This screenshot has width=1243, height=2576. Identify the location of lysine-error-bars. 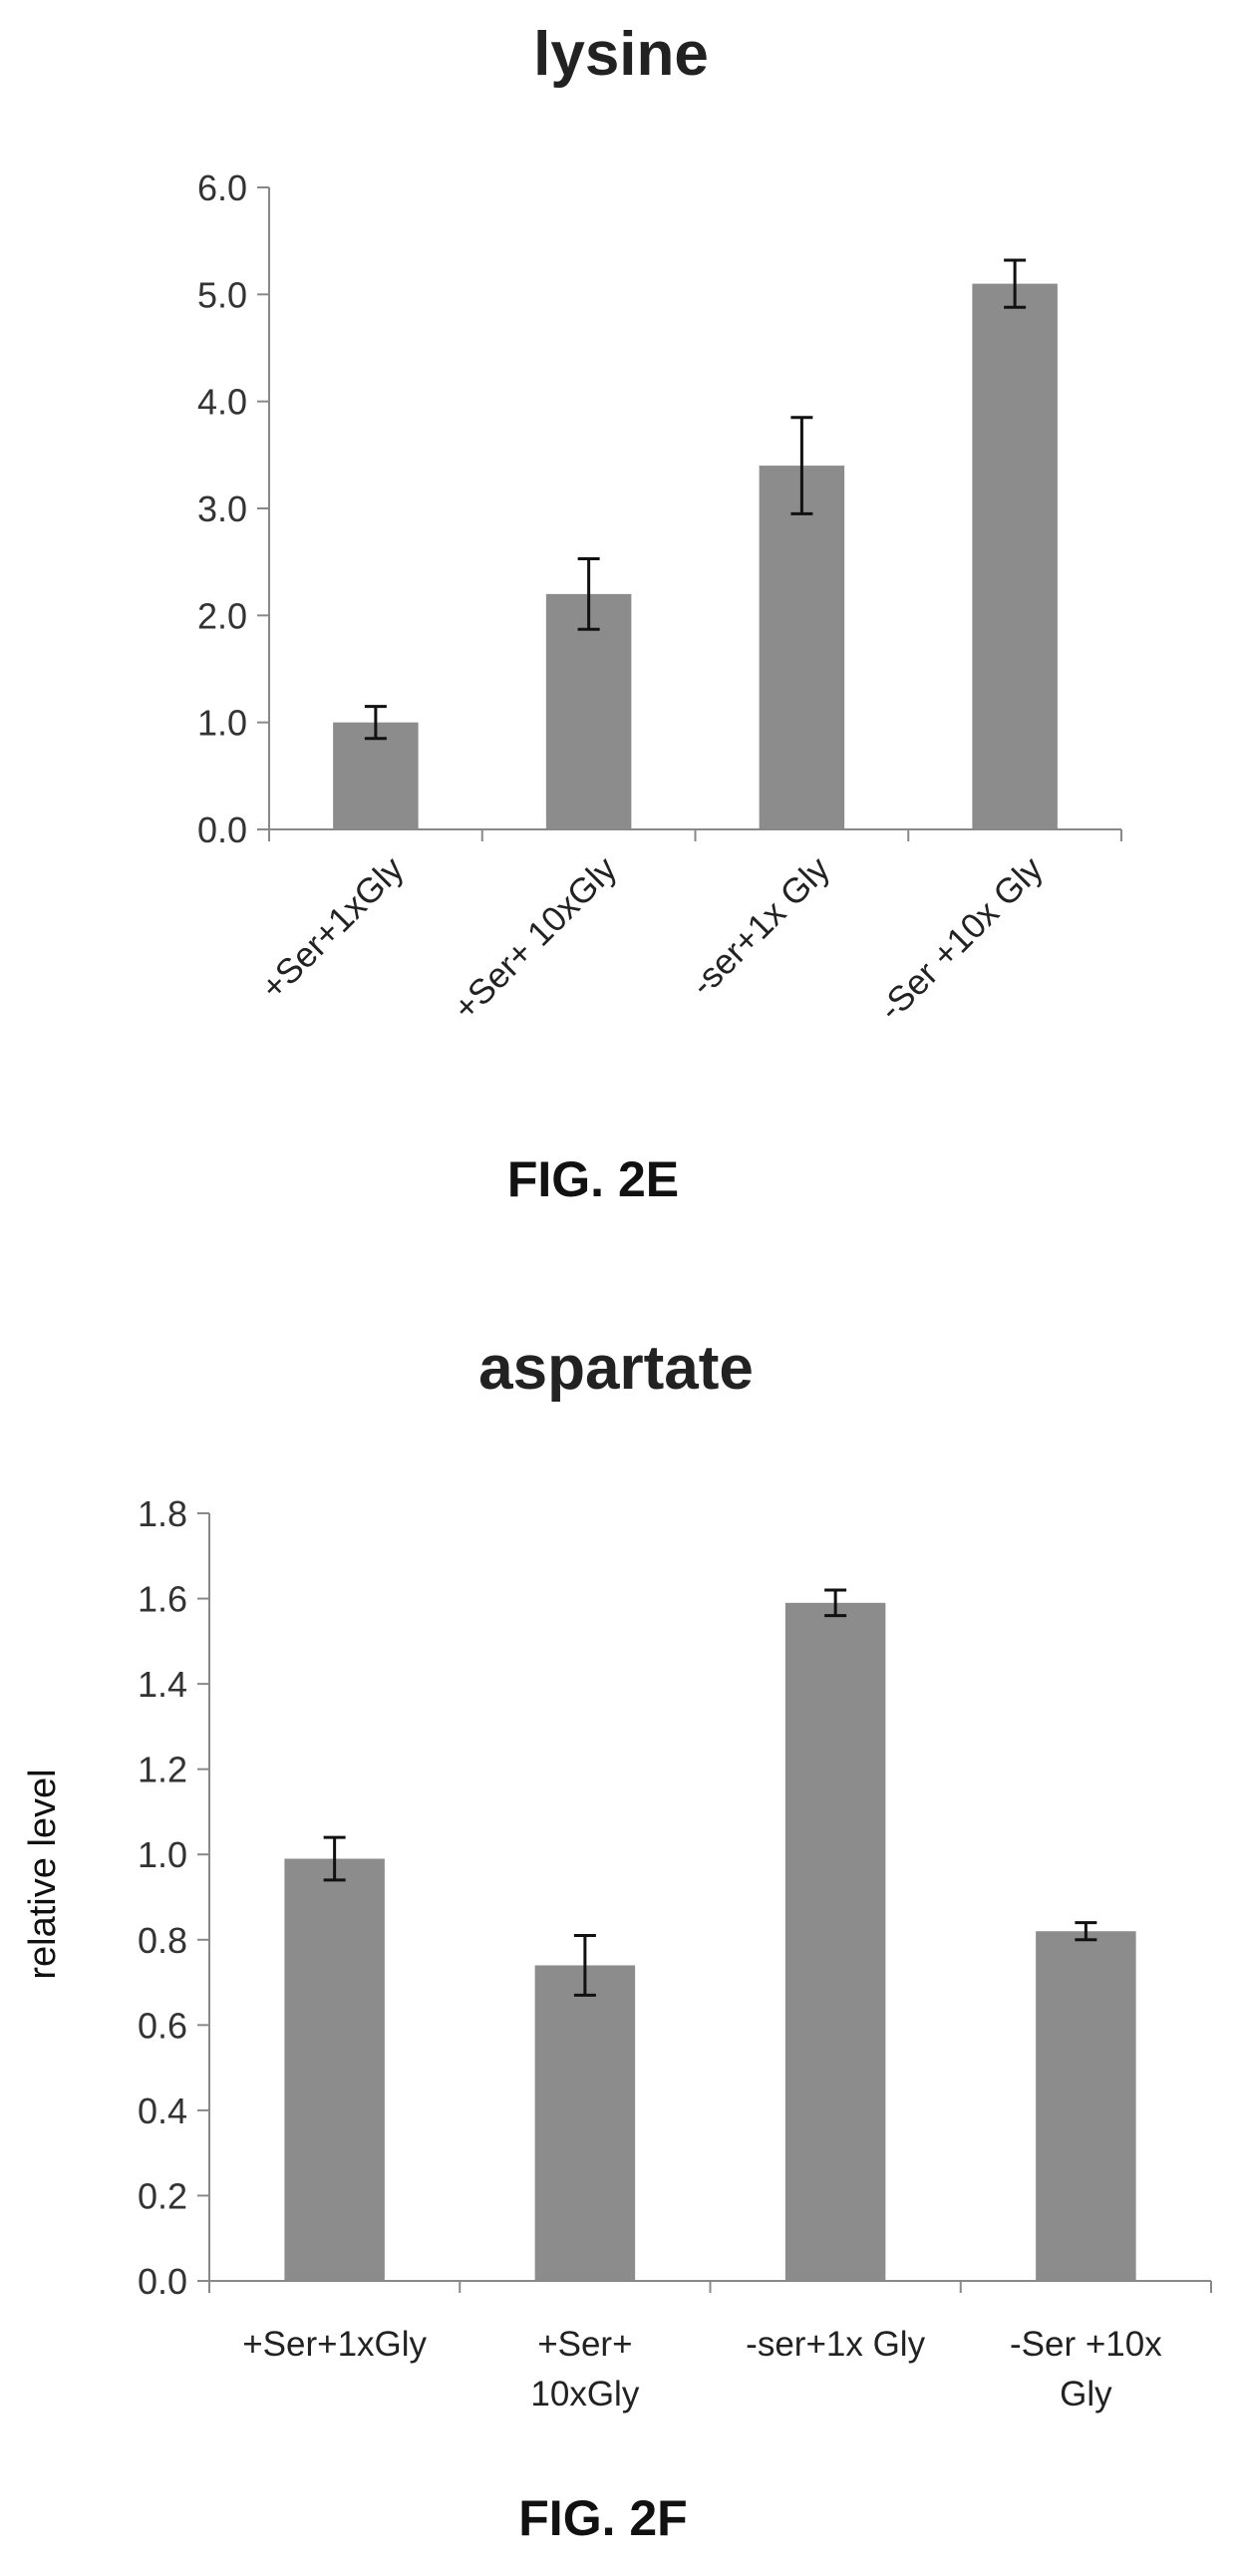
(695, 499).